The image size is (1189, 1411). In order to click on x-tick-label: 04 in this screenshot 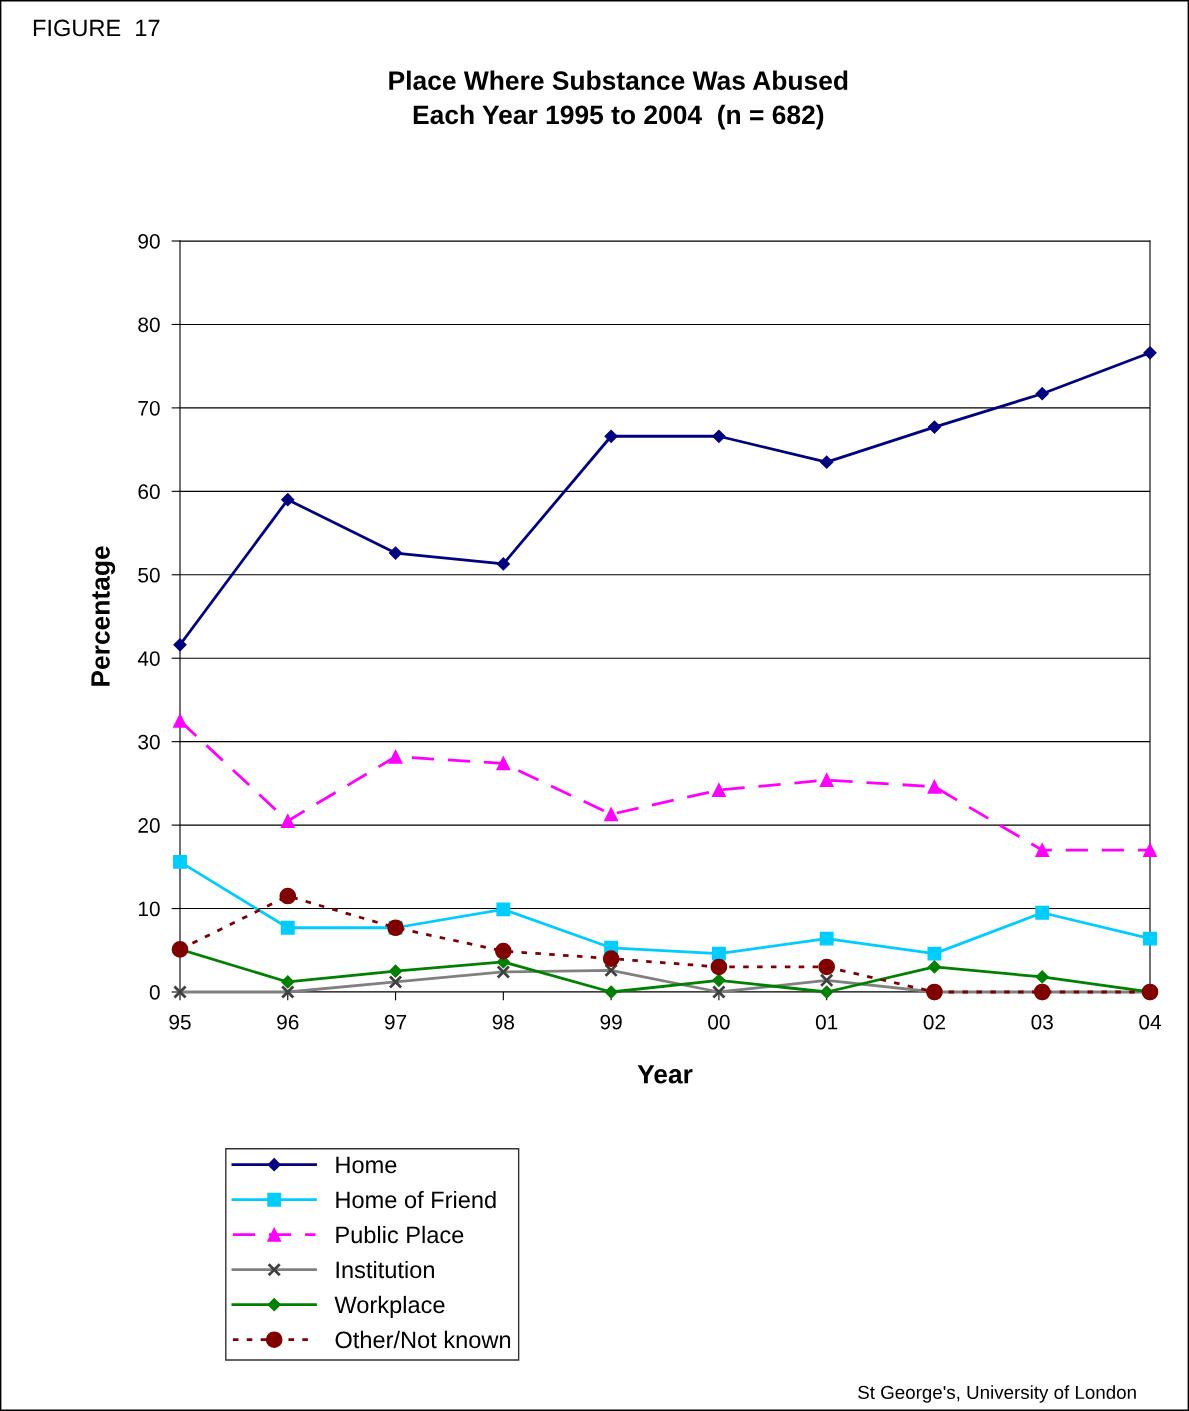, I will do `click(1150, 1022)`.